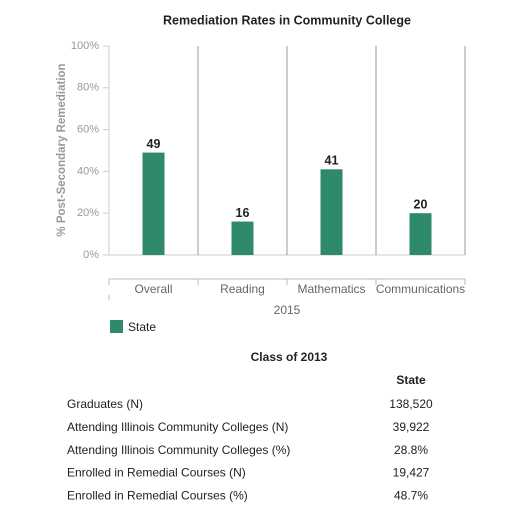 The height and width of the screenshot is (514, 518). Describe the element at coordinates (242, 289) in the screenshot. I see `x-tick-label: Reading` at that location.